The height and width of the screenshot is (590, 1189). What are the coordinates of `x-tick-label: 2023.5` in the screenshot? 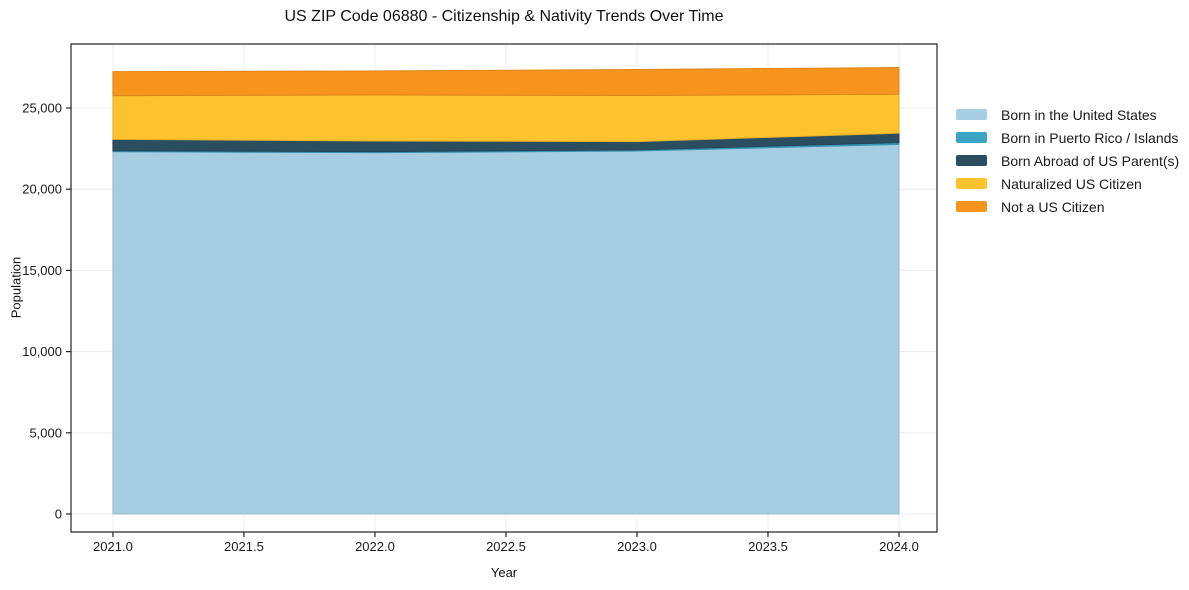 It's located at (768, 546).